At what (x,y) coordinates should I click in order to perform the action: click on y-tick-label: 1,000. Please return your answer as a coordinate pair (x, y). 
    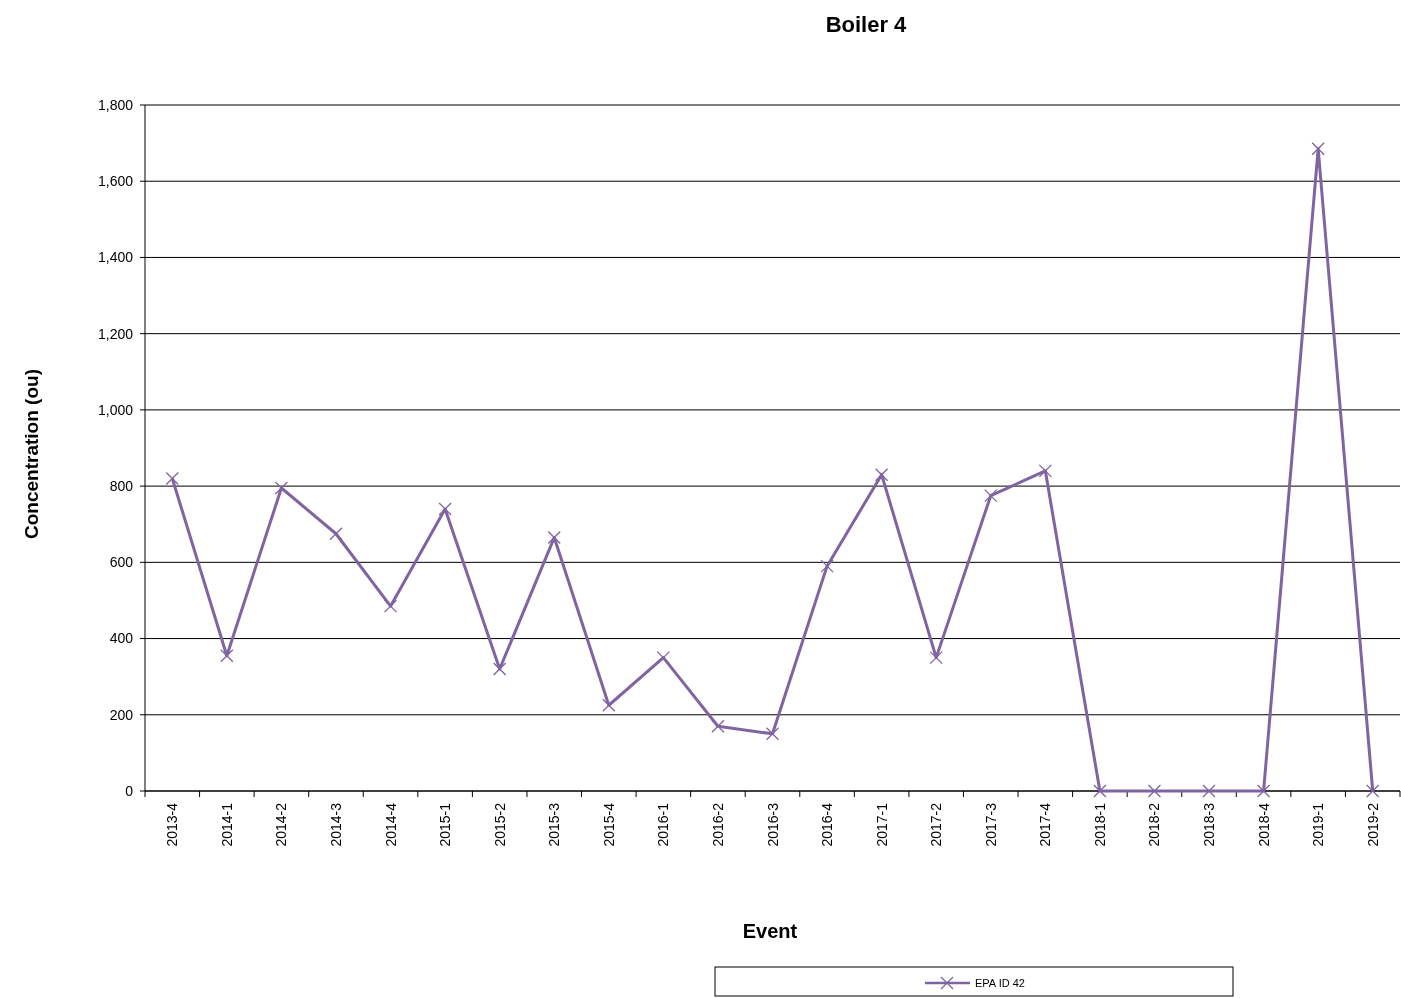
    Looking at the image, I should click on (115, 409).